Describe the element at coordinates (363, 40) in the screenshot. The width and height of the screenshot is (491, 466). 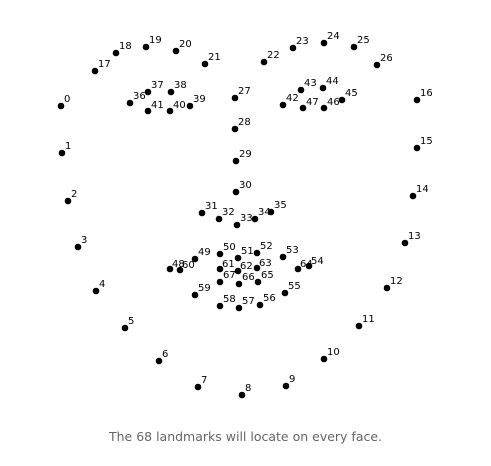
I see `landmark-label-25: 25` at that location.